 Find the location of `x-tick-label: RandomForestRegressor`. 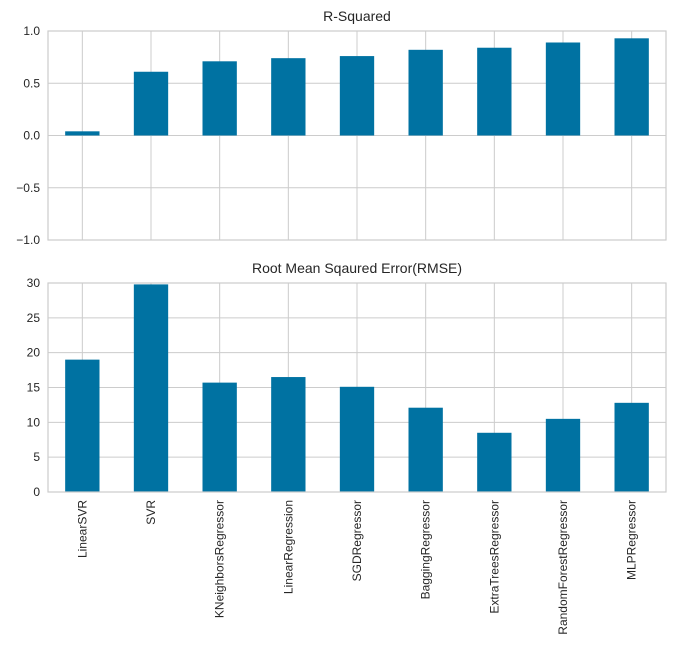

x-tick-label: RandomForestRegressor is located at coordinates (563, 567).